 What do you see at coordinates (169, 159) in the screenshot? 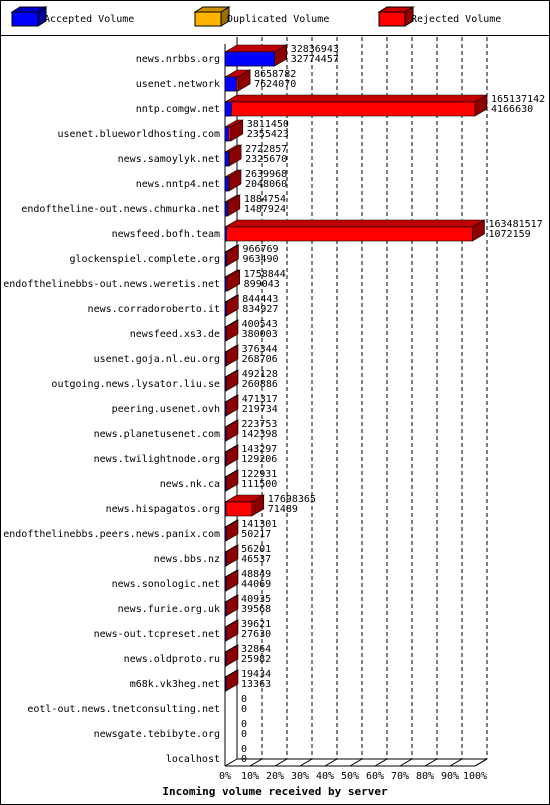
I see `y-tick-label: news.samoylyk.net` at bounding box center [169, 159].